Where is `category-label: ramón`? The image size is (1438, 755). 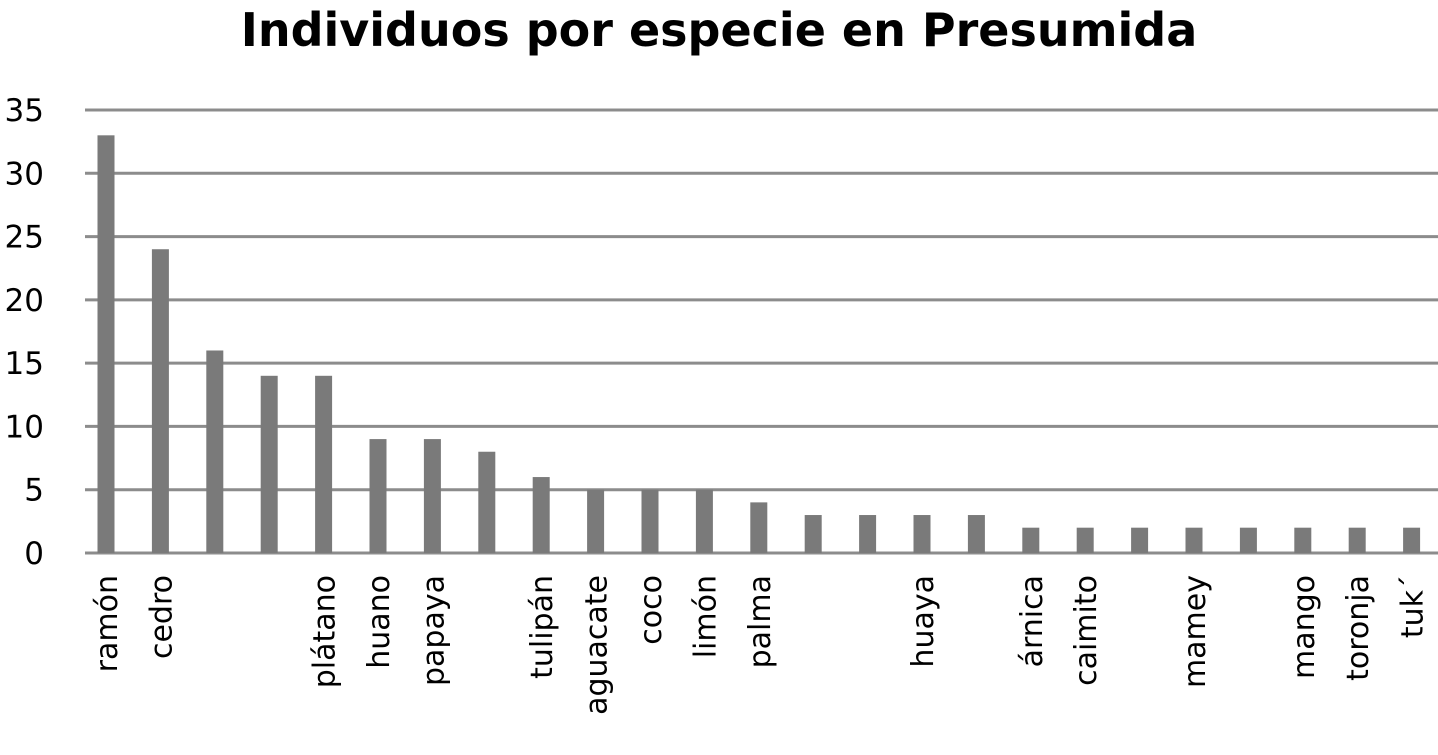 category-label: ramón is located at coordinates (107, 623).